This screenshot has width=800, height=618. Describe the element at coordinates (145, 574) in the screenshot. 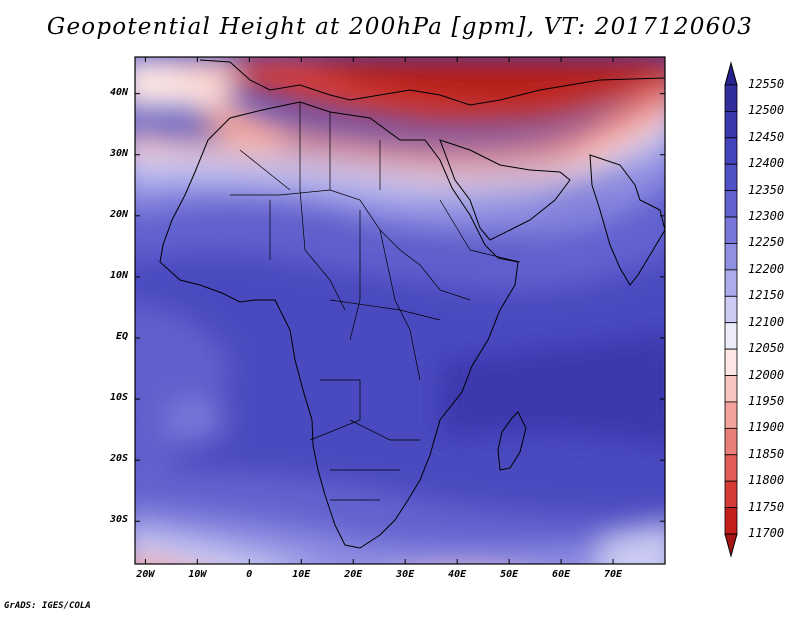

I see `lon-tick-label: 20W` at that location.